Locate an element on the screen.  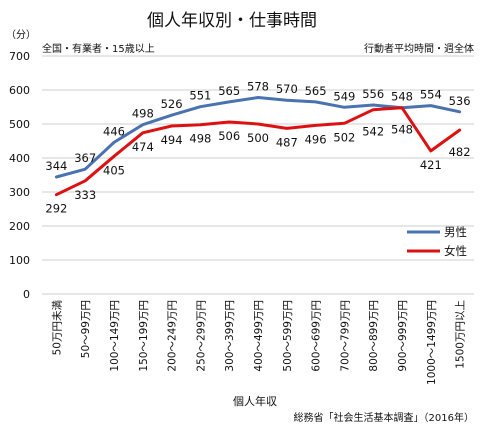
x-tick-label: 50〜99万円 is located at coordinates (86, 329).